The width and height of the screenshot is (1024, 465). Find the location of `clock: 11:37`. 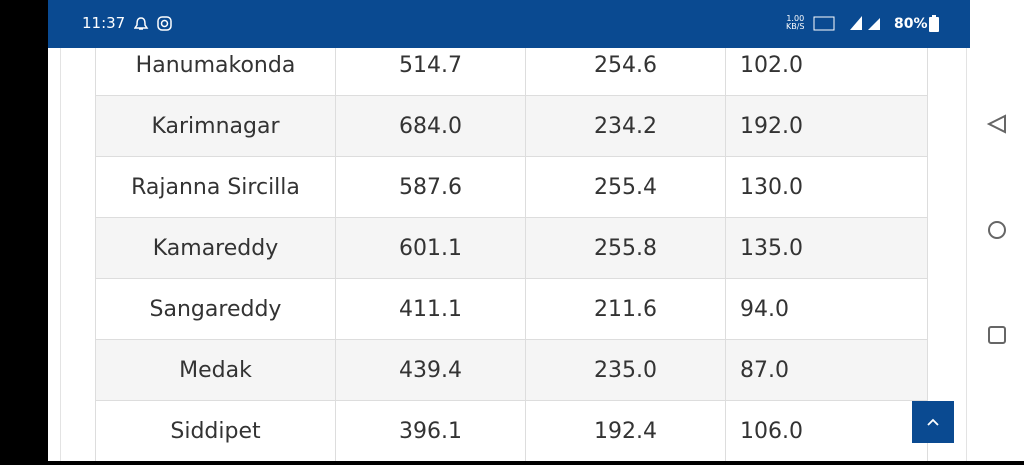

clock: 11:37 is located at coordinates (104, 23).